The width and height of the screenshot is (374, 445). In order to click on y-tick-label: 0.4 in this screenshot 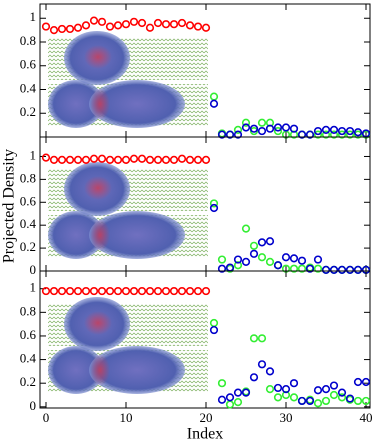, I will do `click(28, 87)`.